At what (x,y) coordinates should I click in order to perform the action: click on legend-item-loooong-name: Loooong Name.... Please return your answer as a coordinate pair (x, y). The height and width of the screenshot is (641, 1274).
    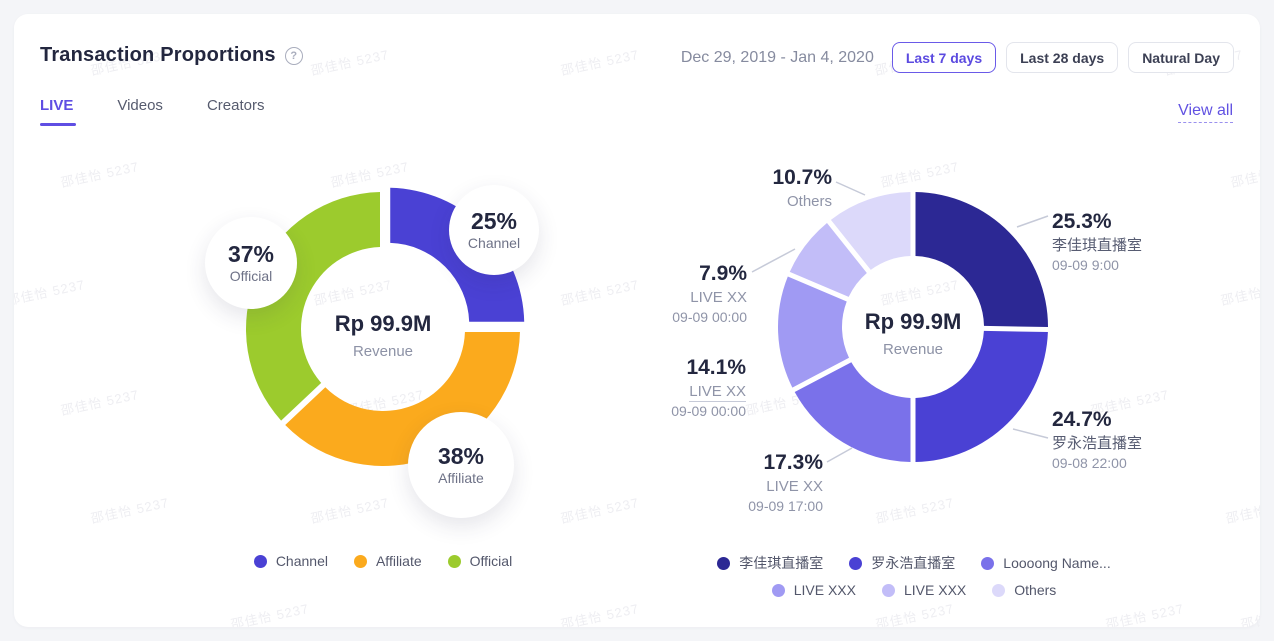
    Looking at the image, I should click on (1046, 563).